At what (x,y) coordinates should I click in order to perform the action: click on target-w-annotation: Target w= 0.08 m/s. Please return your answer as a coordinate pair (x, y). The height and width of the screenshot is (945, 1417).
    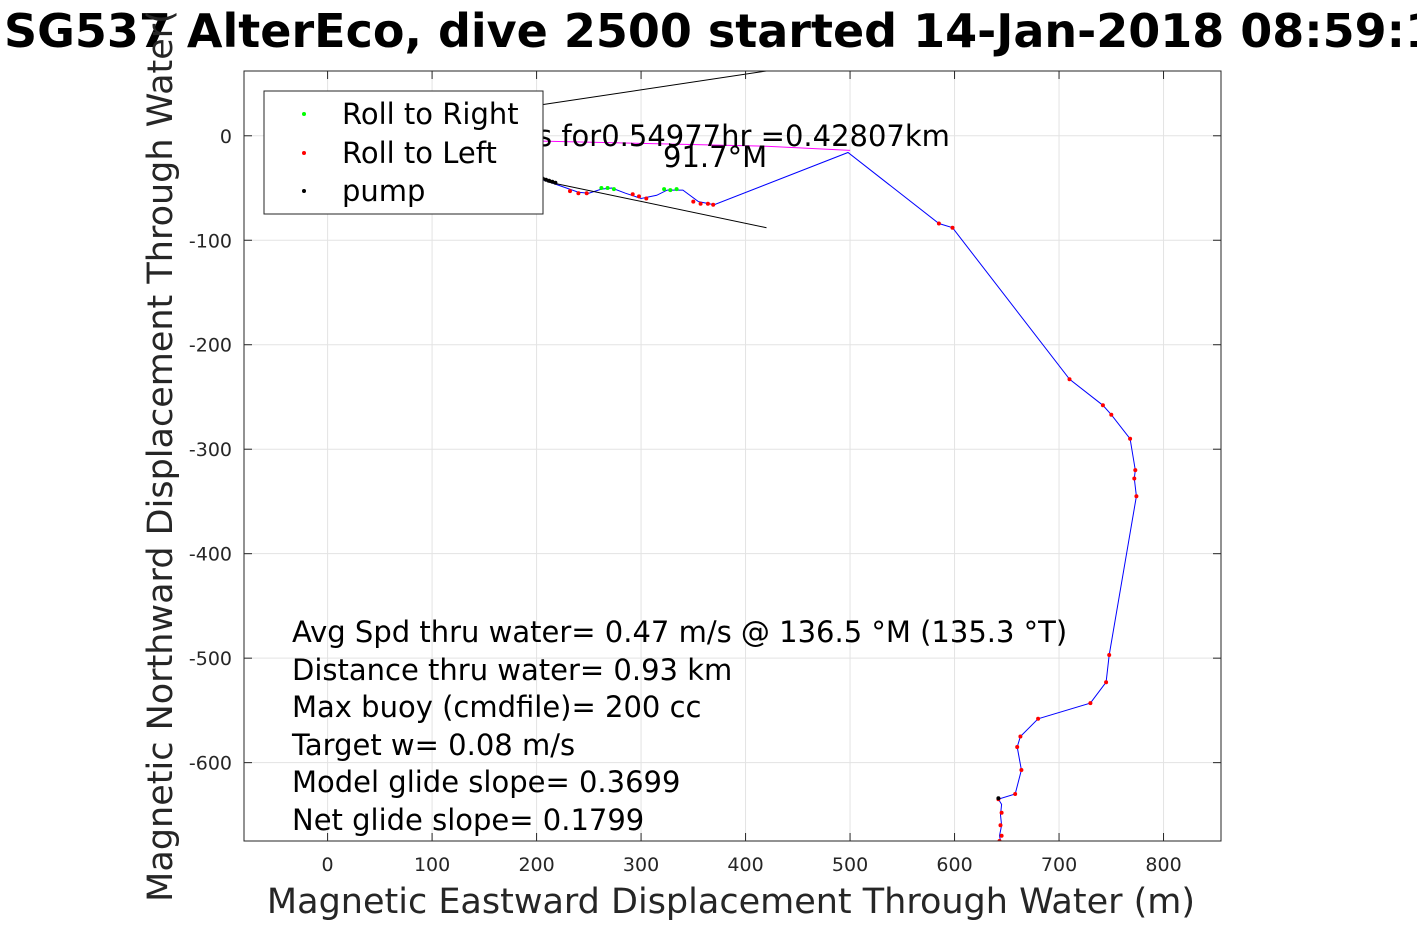
    Looking at the image, I should click on (433, 745).